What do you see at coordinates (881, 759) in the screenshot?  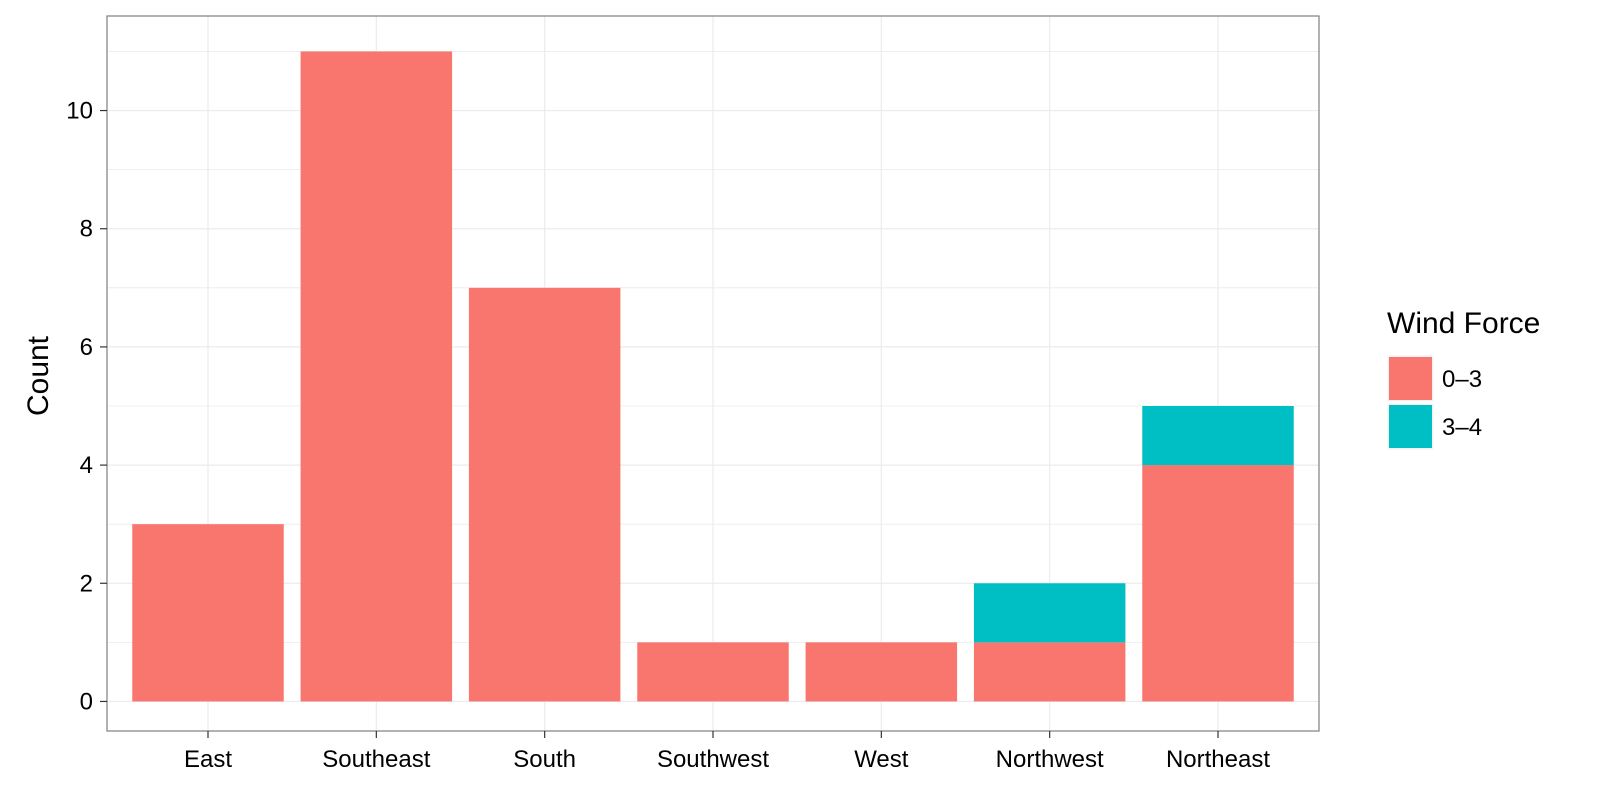 I see `x-tick-label: West` at bounding box center [881, 759].